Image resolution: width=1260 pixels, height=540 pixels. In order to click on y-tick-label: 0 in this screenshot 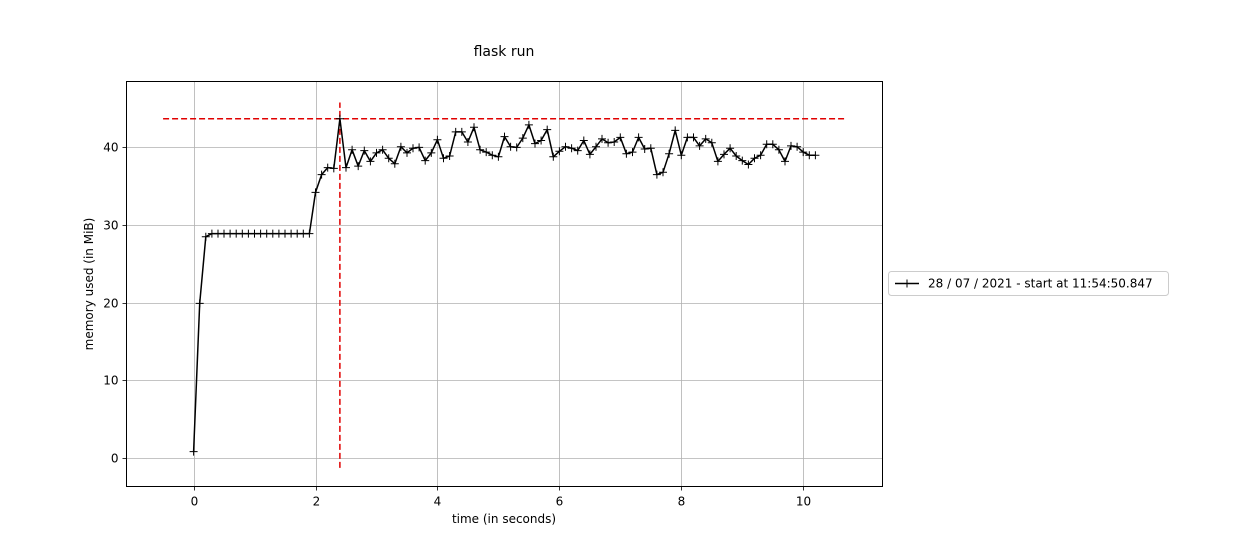, I will do `click(115, 459)`.